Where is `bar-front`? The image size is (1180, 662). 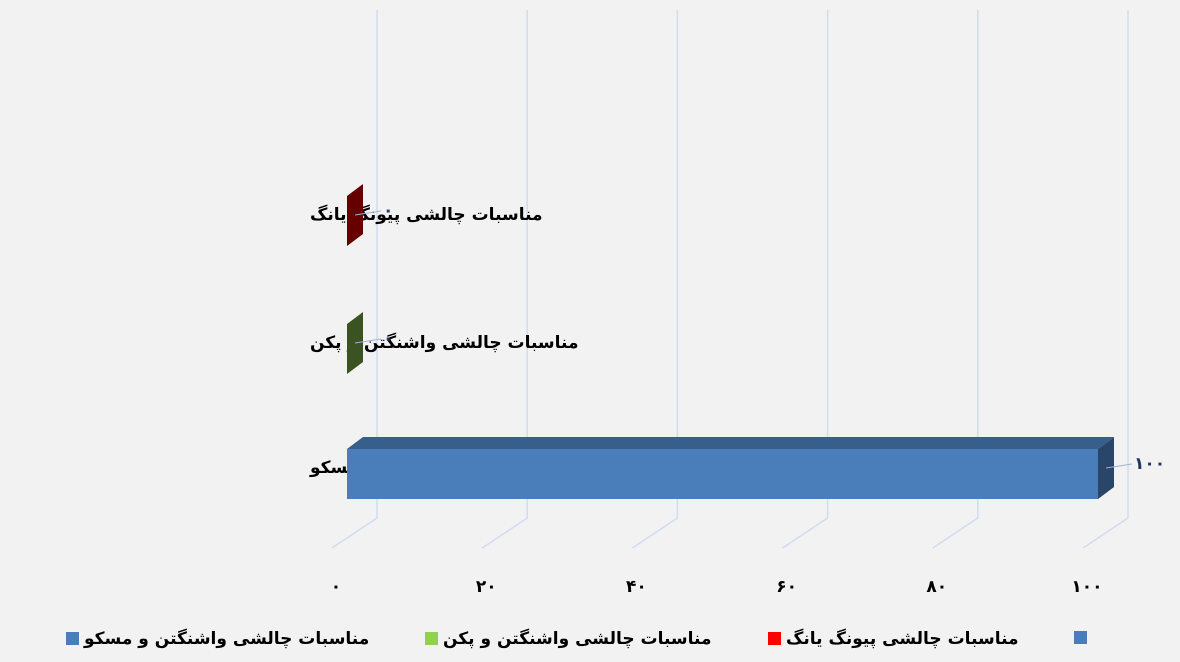
bar-front is located at coordinates (722, 474).